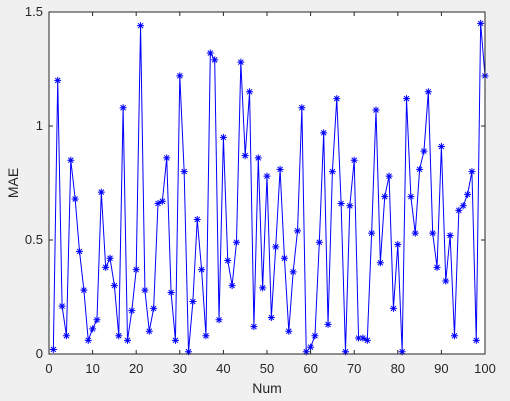 The height and width of the screenshot is (401, 510). What do you see at coordinates (48, 368) in the screenshot?
I see `x-tick-label: 0` at bounding box center [48, 368].